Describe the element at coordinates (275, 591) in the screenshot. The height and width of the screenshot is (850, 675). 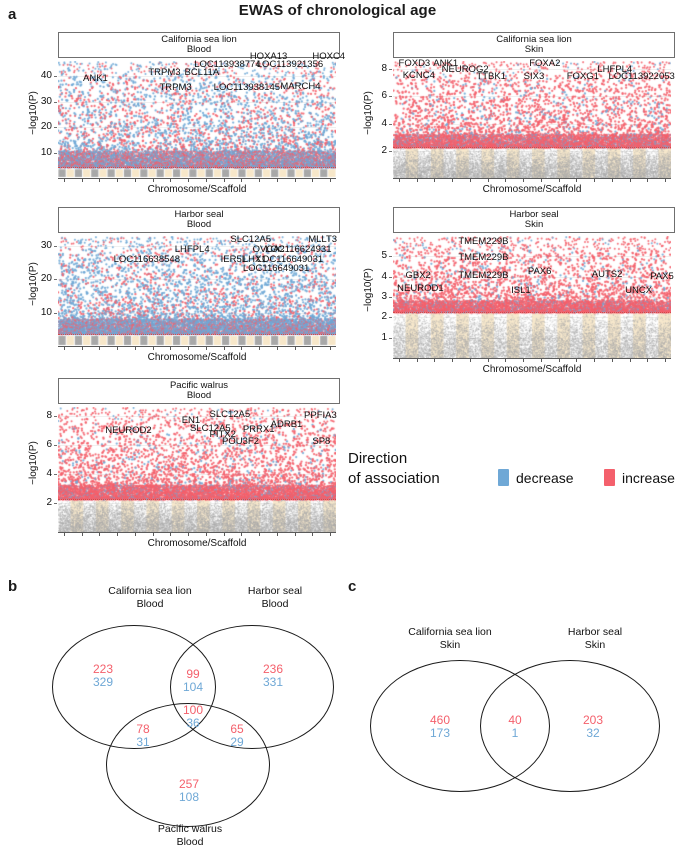
I see `venn-blood-set-hs-line1: Harbor seal` at that location.